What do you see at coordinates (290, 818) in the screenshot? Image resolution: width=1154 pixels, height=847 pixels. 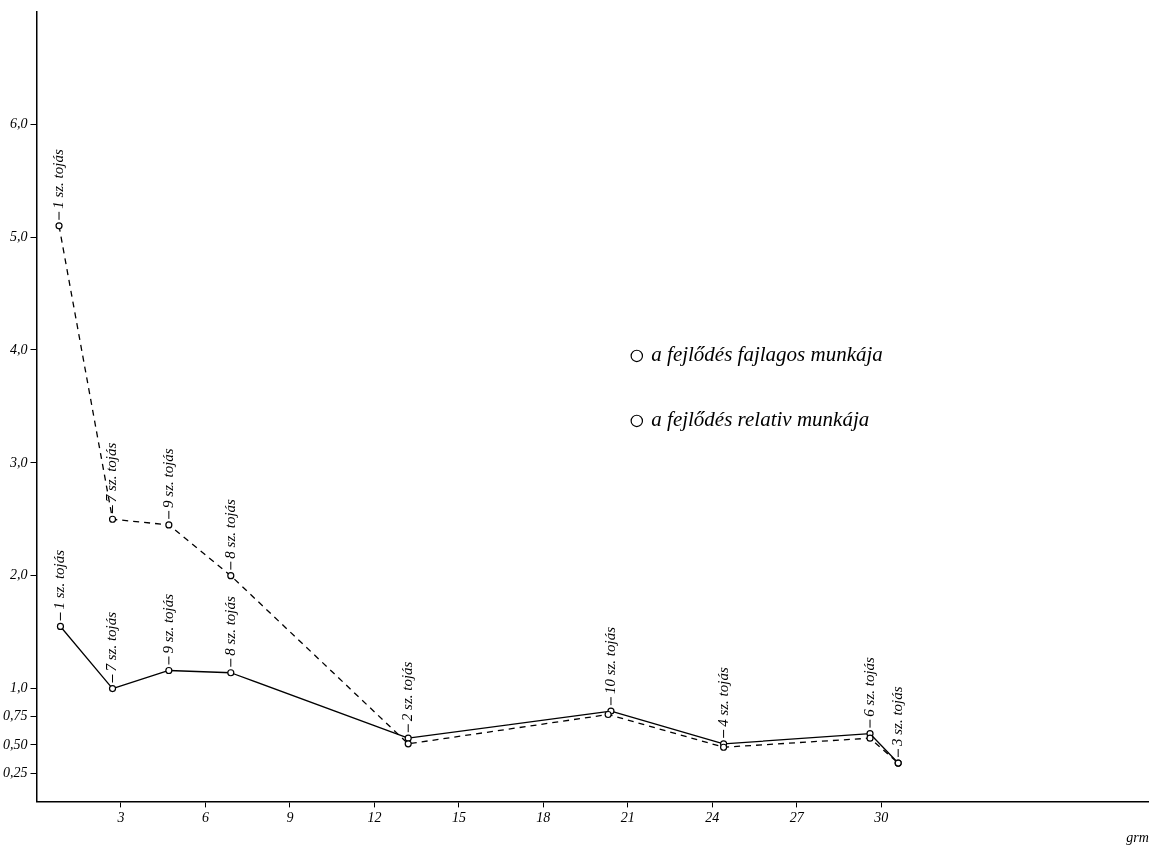 I see `x-tick-label: 9` at bounding box center [290, 818].